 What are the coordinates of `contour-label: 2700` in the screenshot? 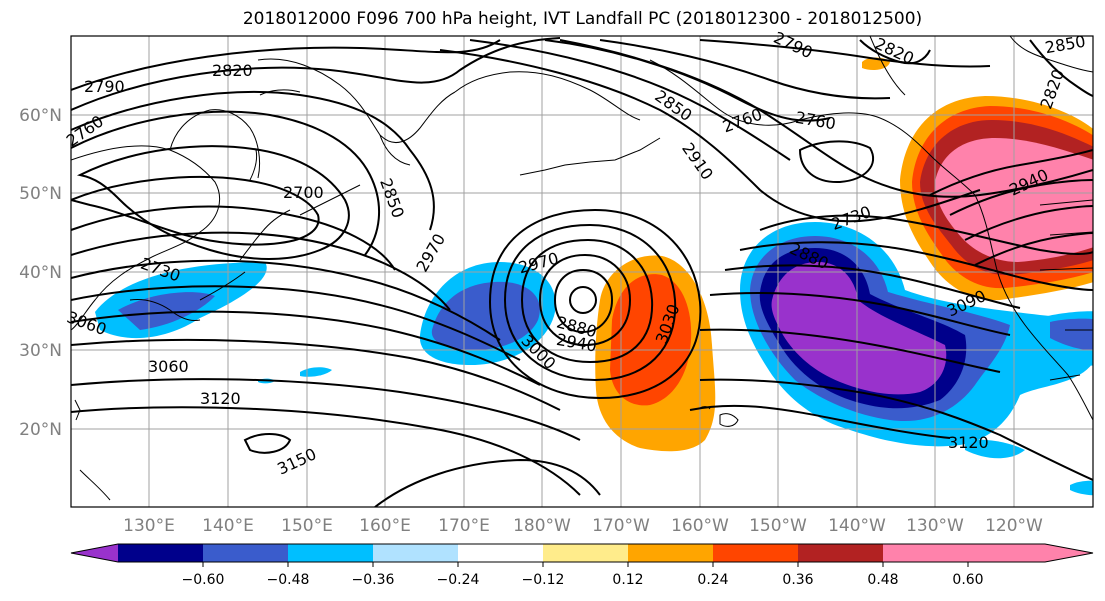 It's located at (303, 192).